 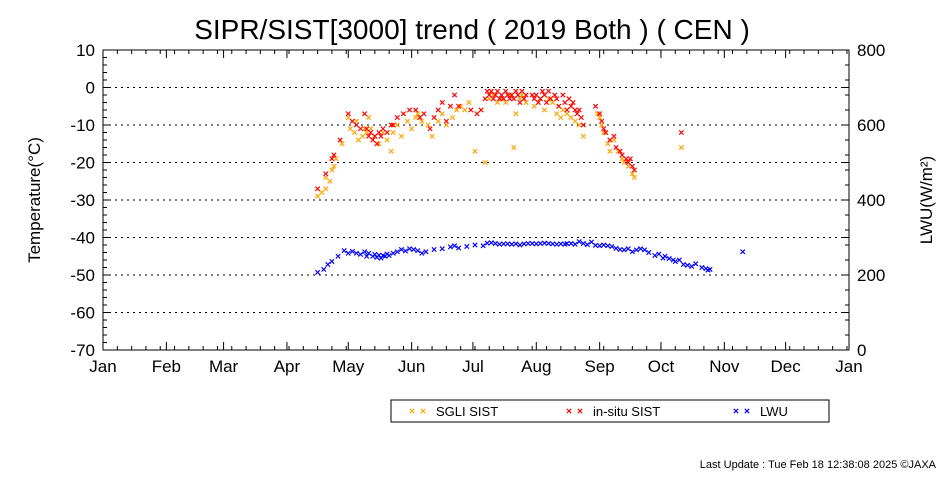 I want to click on legend-label: in-situ SIST, so click(x=626, y=411).